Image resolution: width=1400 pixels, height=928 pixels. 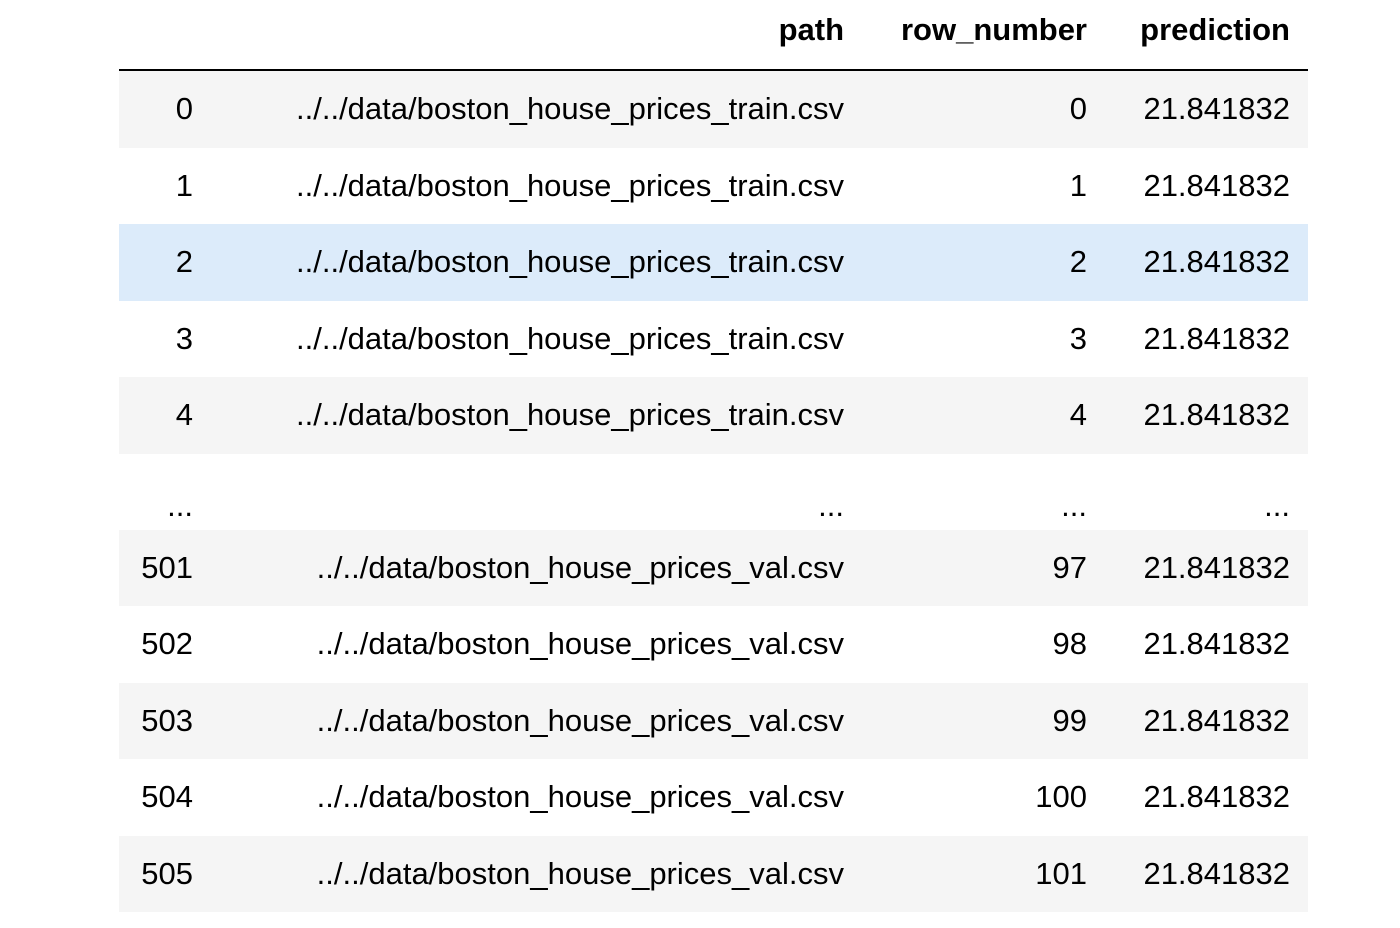 What do you see at coordinates (167, 720) in the screenshot?
I see `row-index: 503` at bounding box center [167, 720].